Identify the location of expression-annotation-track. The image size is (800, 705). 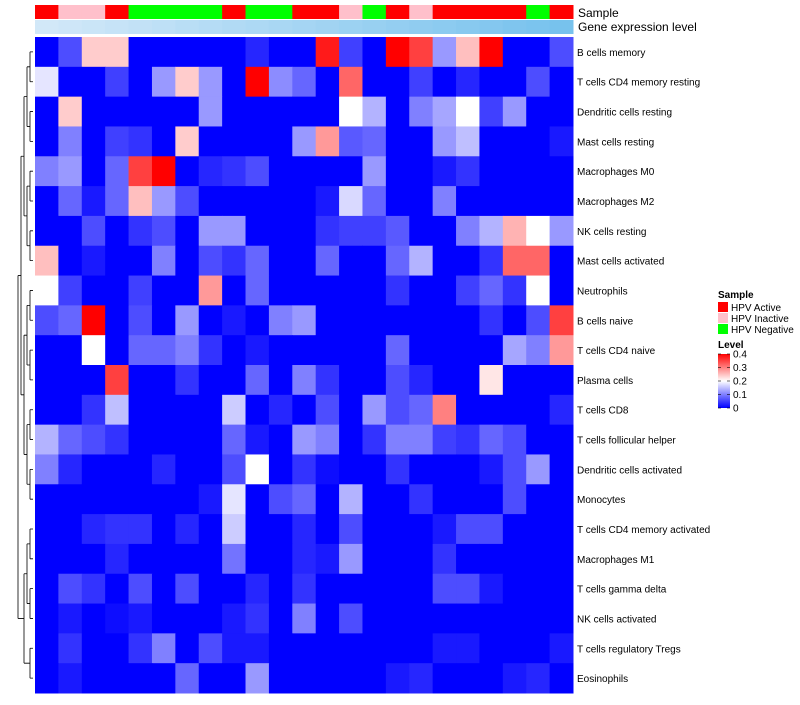
(304, 27).